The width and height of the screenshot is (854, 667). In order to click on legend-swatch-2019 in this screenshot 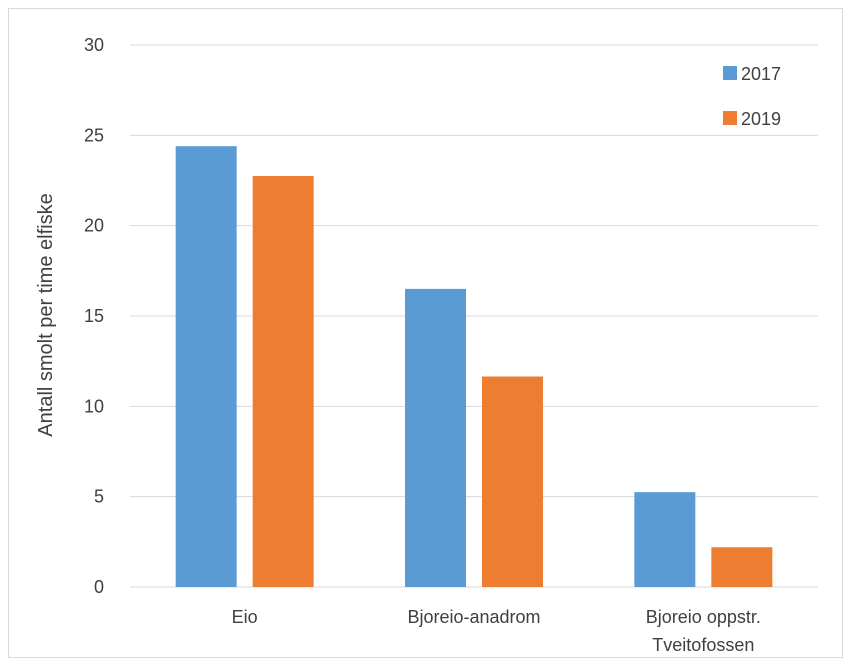, I will do `click(730, 118)`.